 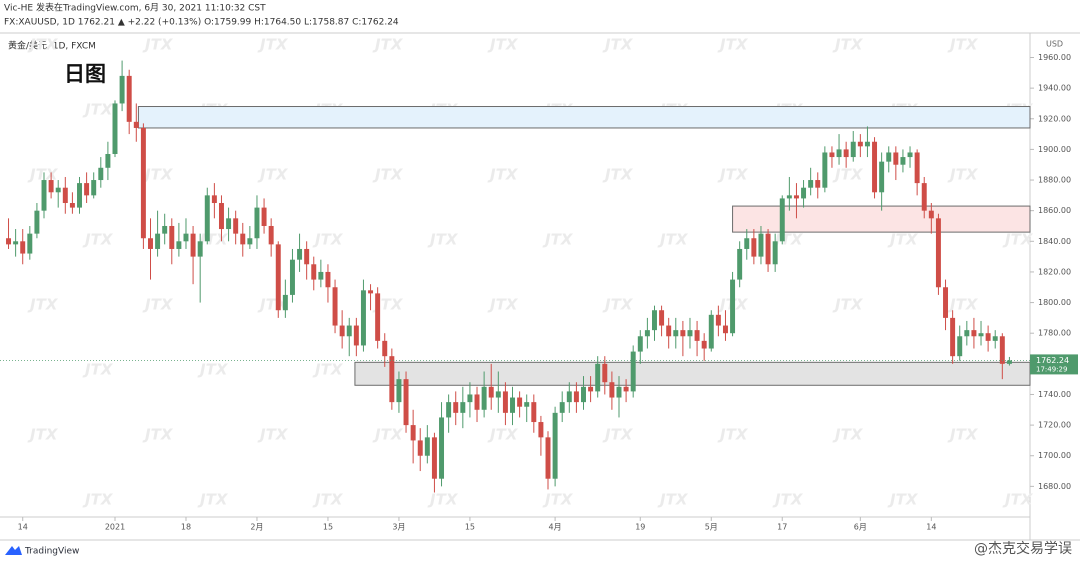 I want to click on x-tick-label: 6月, so click(x=860, y=527).